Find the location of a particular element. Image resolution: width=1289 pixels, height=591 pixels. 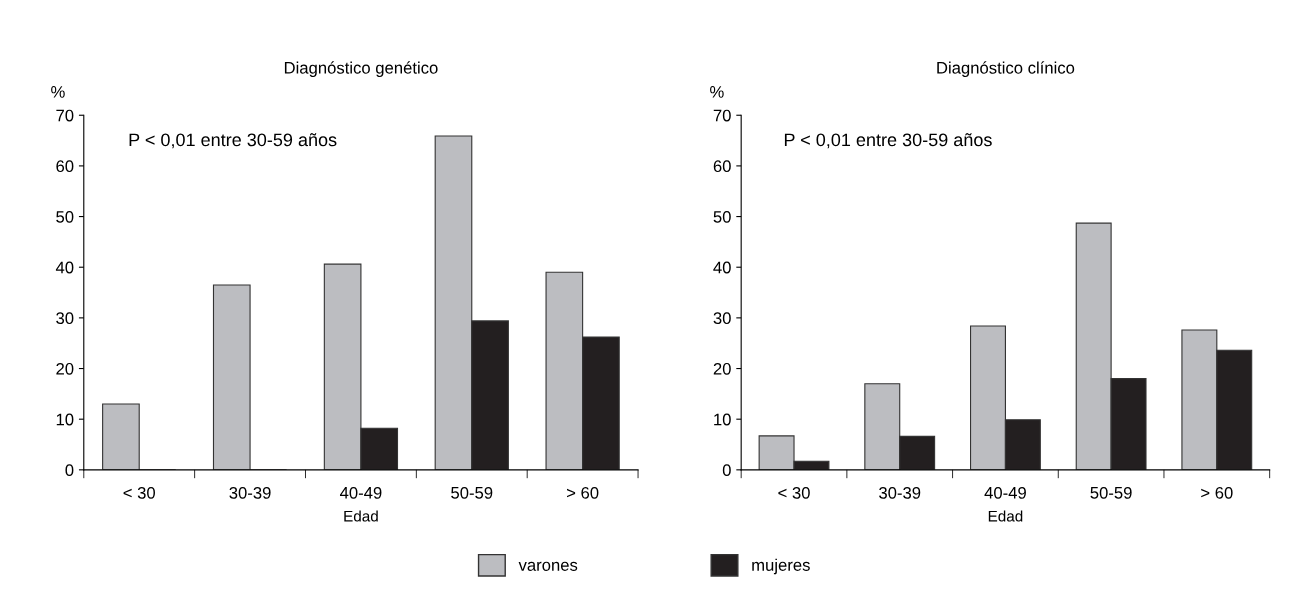

legend-label: mujeres is located at coordinates (781, 566).